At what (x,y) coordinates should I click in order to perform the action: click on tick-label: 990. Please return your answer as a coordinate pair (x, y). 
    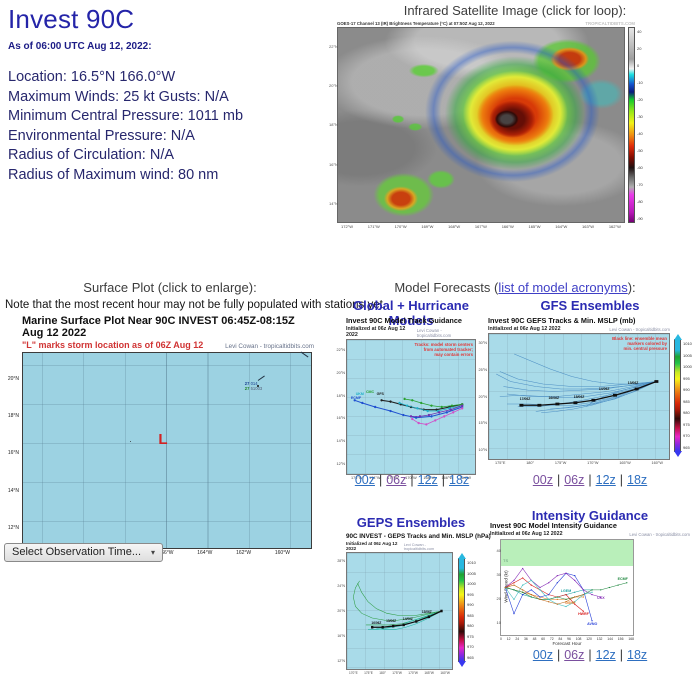
    Looking at the image, I should click on (470, 605).